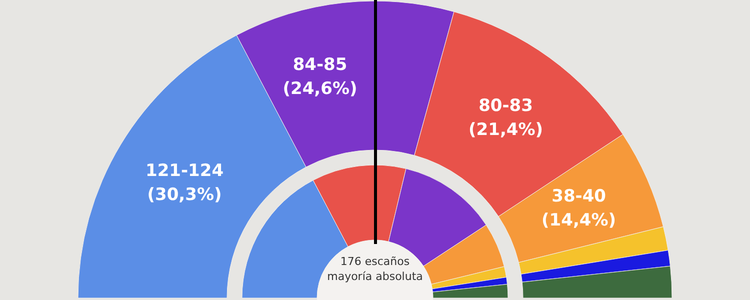  I want to click on data-label: 80-83 (21,4%), so click(506, 118).